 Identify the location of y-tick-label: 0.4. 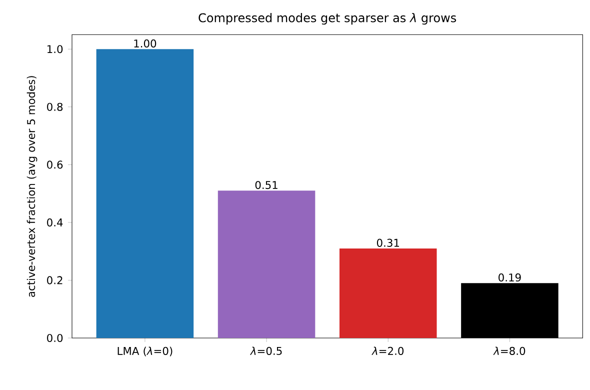
(55, 222).